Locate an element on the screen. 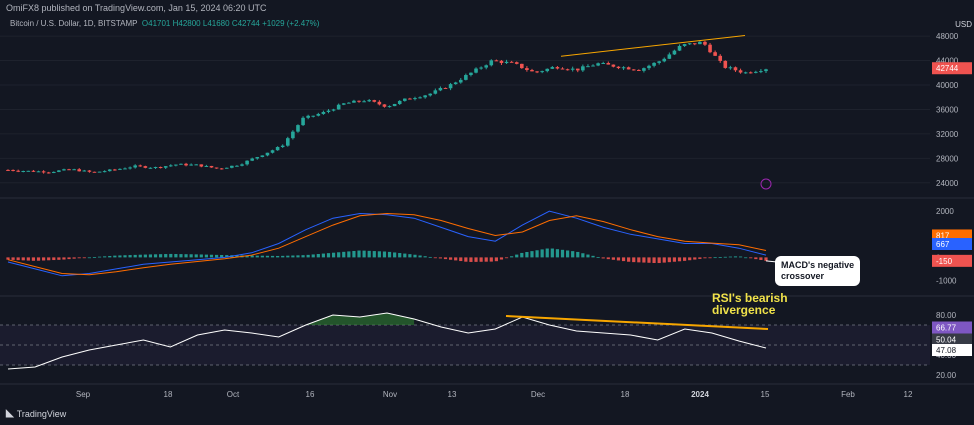 The height and width of the screenshot is (425, 974). macd-callout-line-1: MACD's negative is located at coordinates (818, 265).